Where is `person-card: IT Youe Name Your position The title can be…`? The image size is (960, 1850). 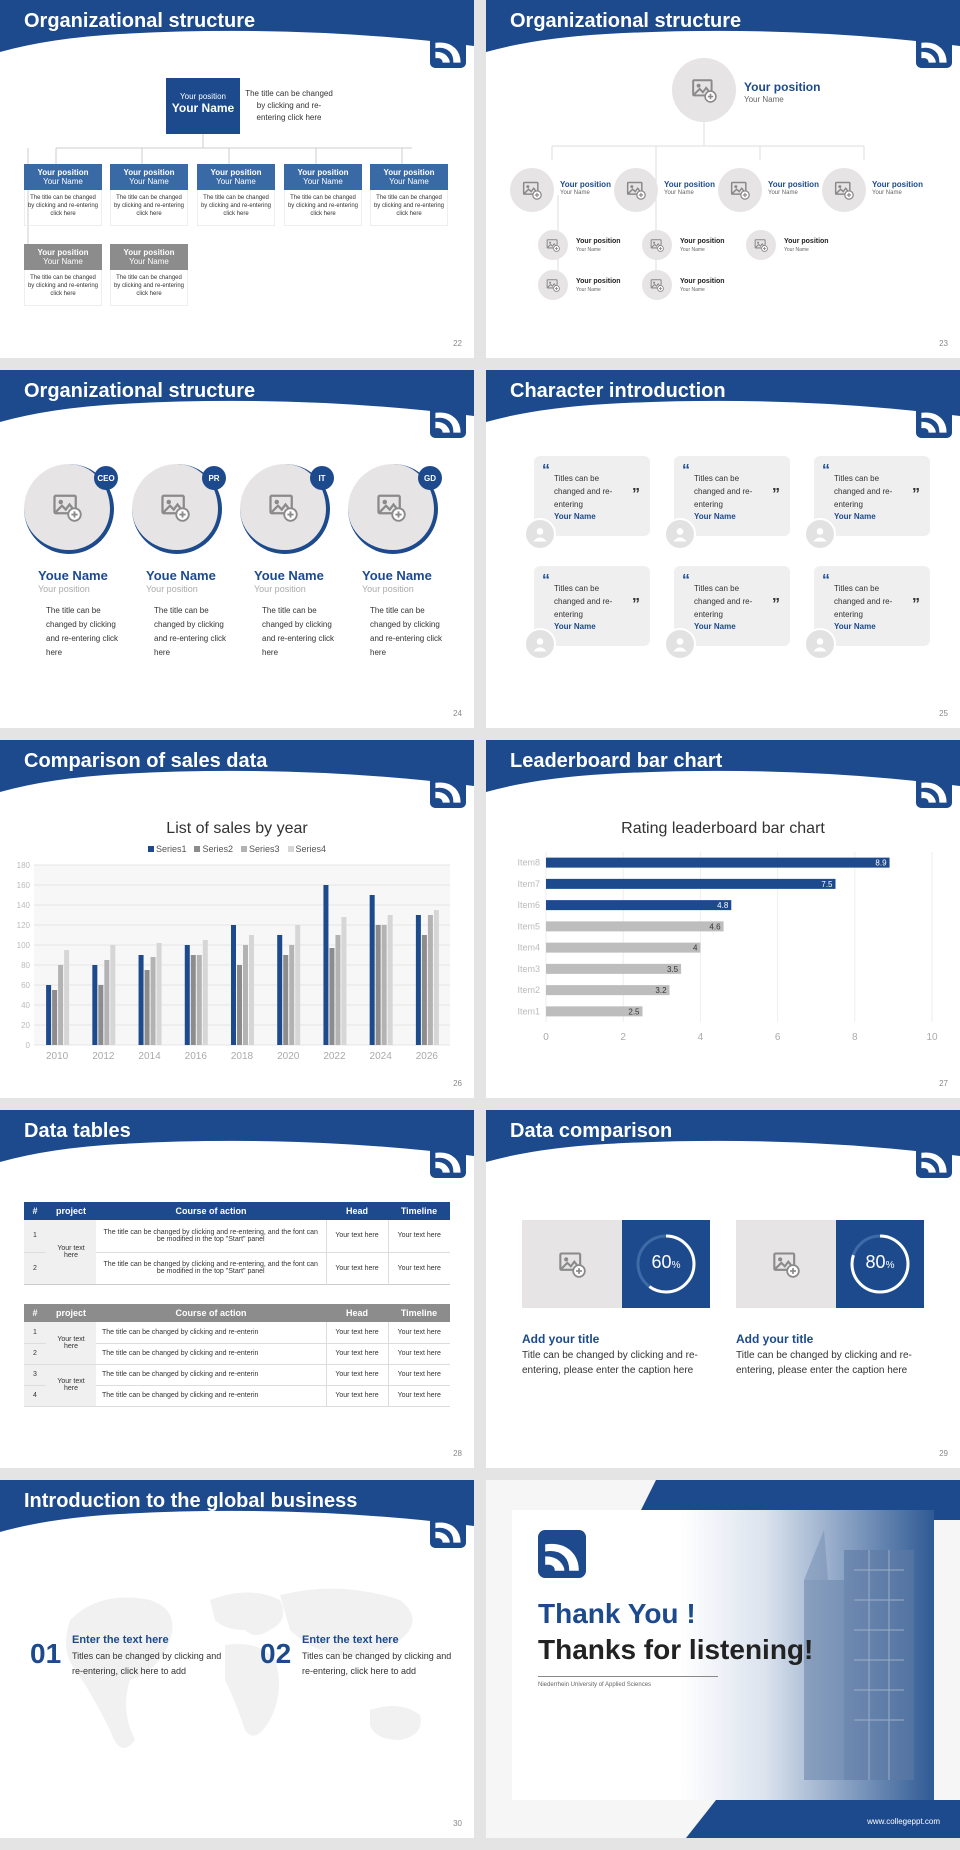 person-card: IT Youe Name Your position The title can be… is located at coordinates (292, 589).